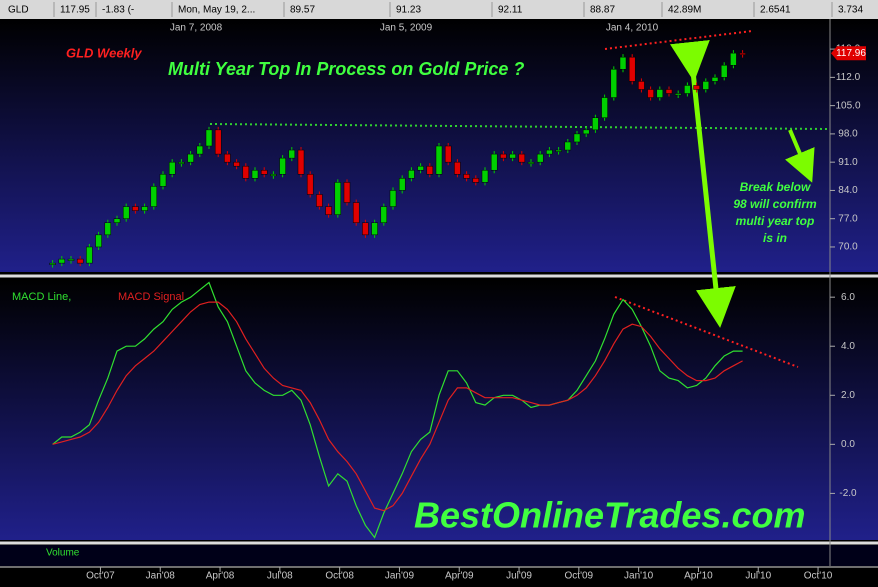 This screenshot has height=587, width=878. Describe the element at coordinates (775, 204) in the screenshot. I see `annotation-line: 98 will confirm` at that location.